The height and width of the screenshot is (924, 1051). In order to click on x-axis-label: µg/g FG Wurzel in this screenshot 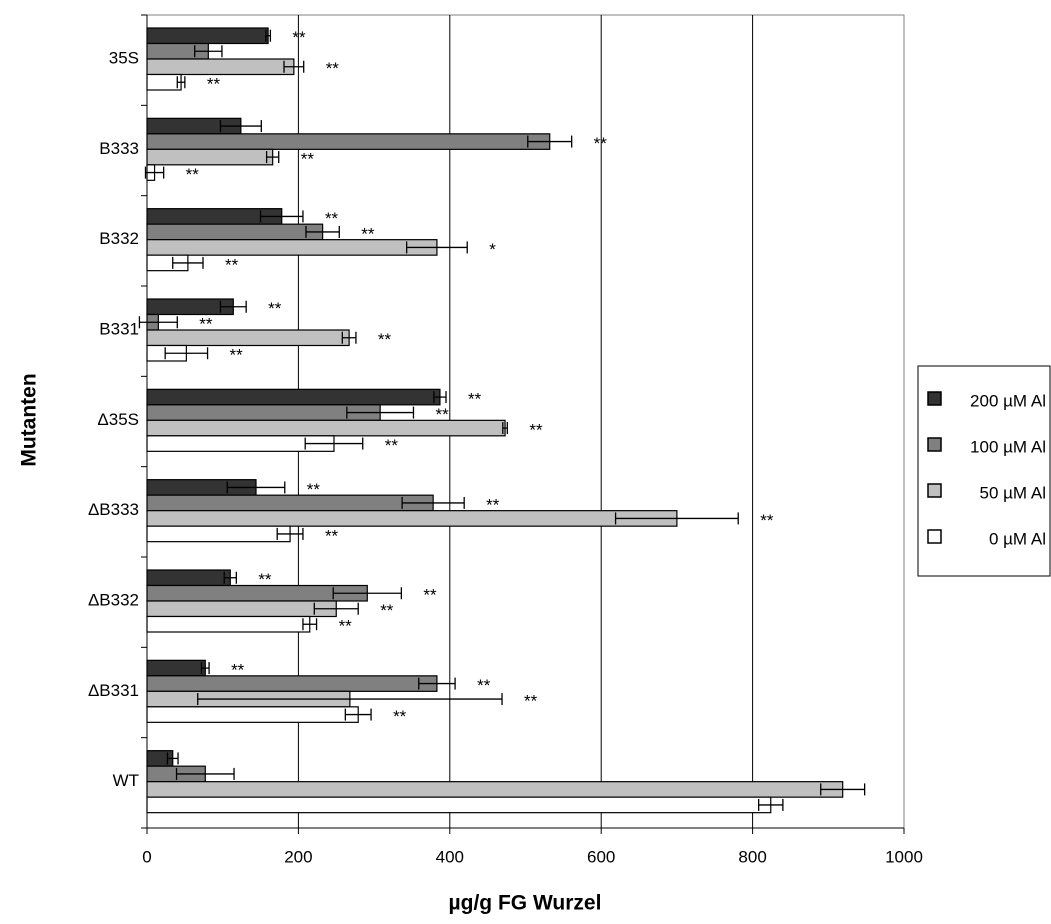, I will do `click(525, 903)`.